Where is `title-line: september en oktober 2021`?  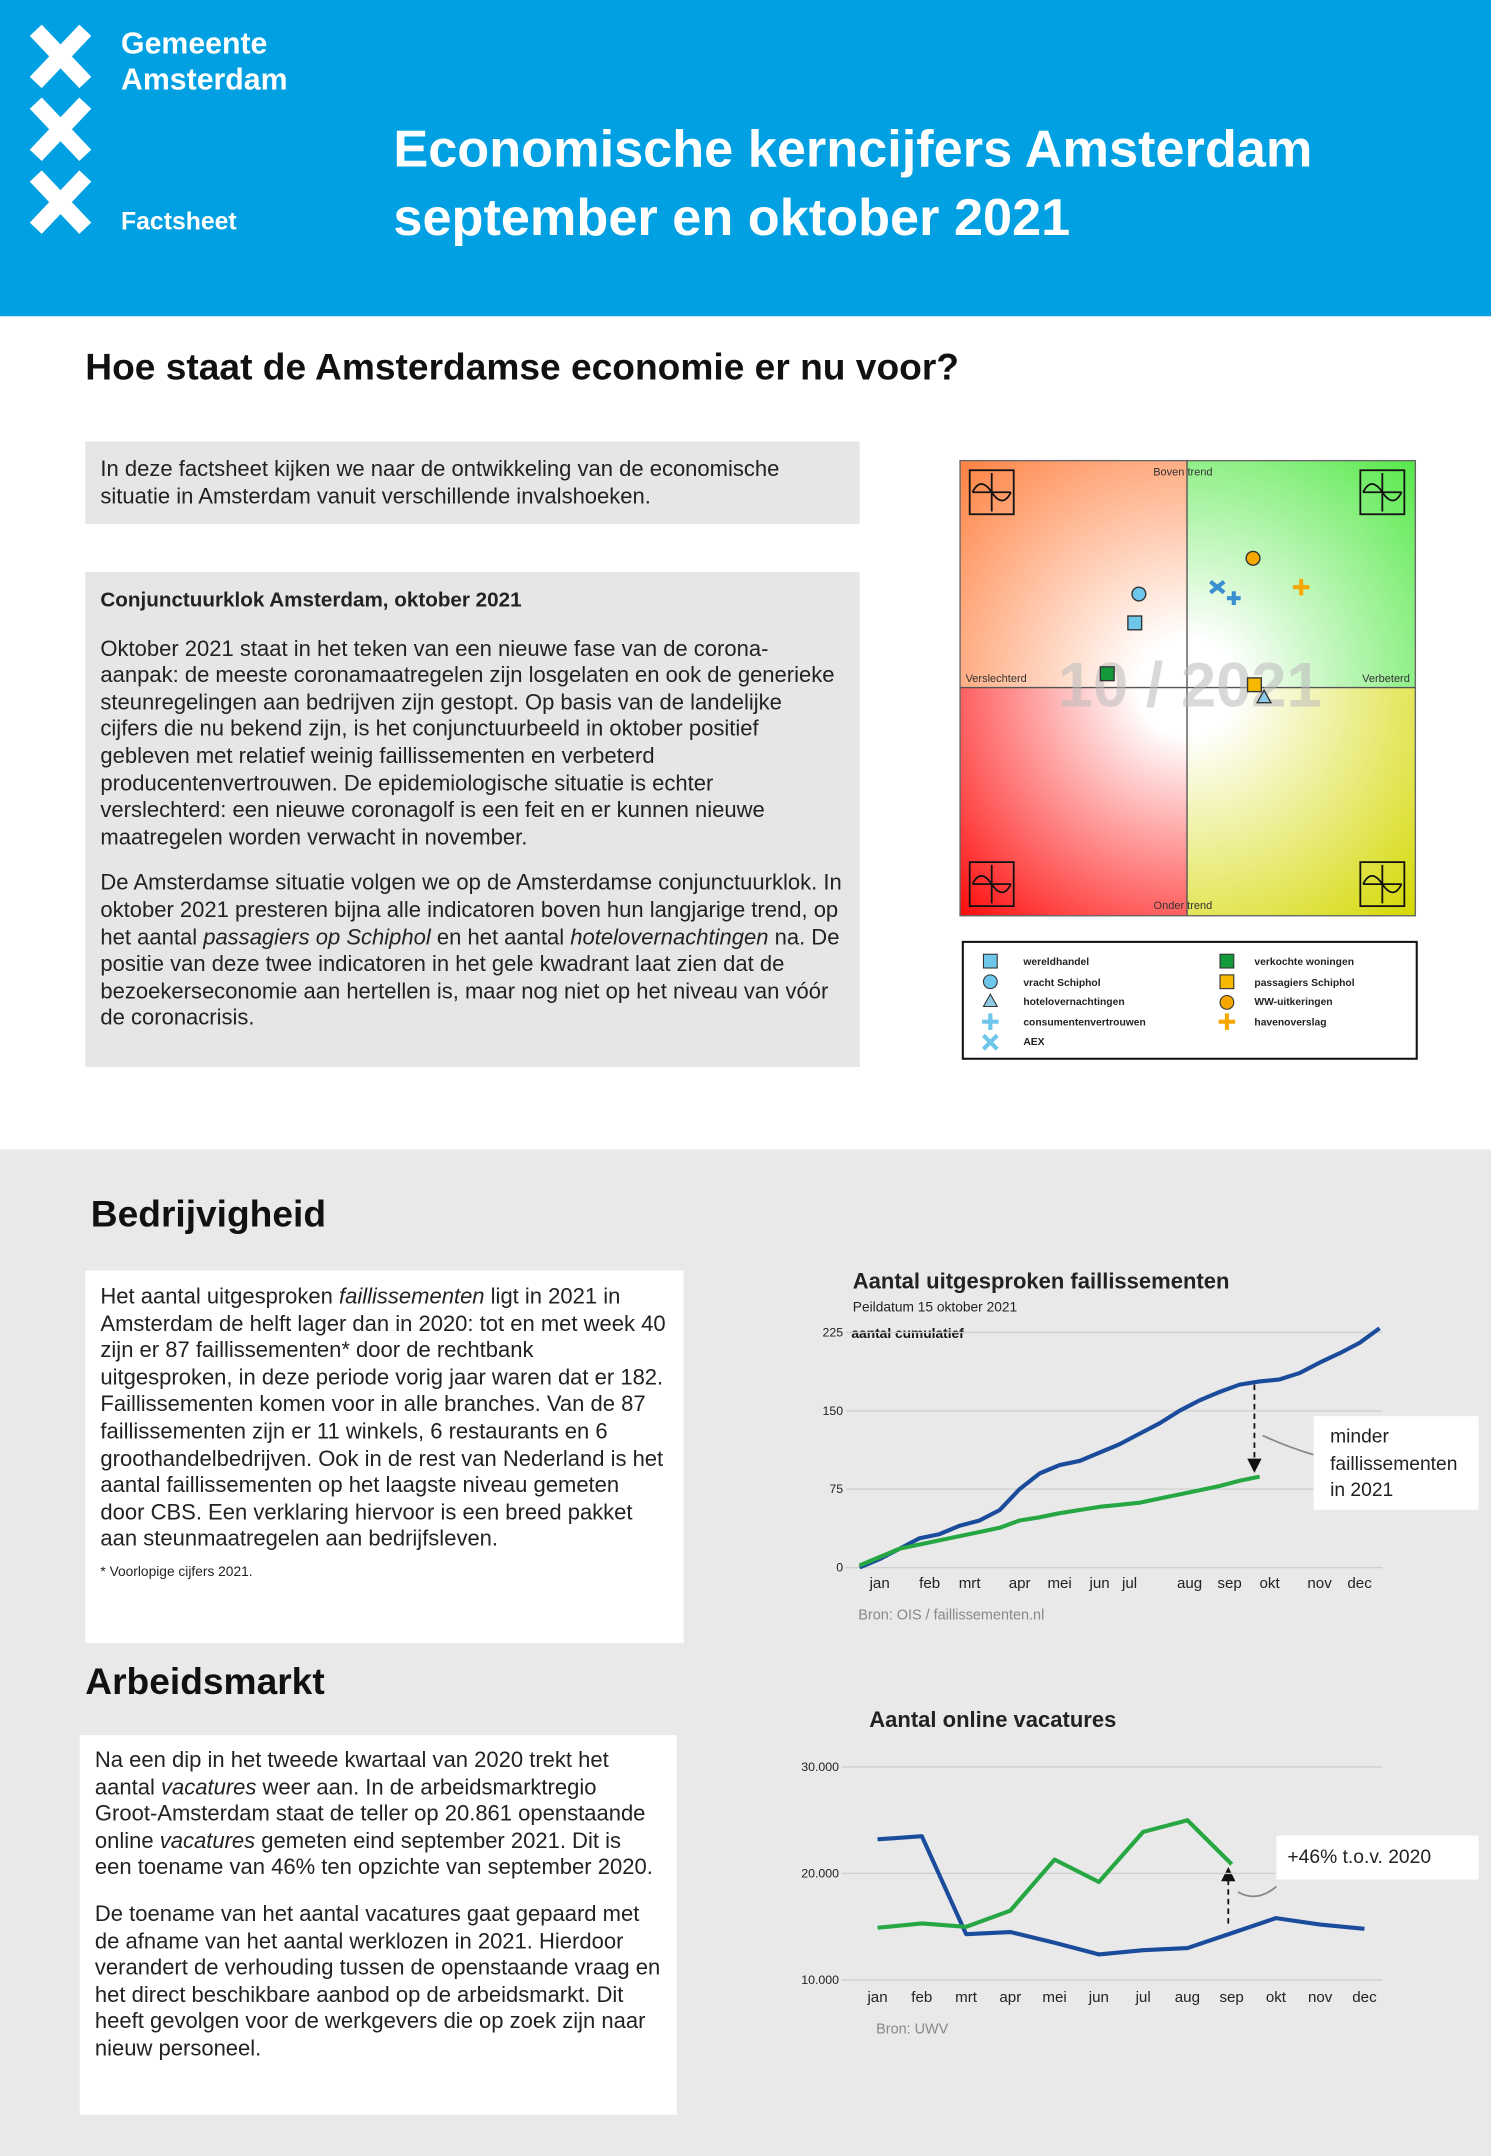 title-line: september en oktober 2021 is located at coordinates (732, 218).